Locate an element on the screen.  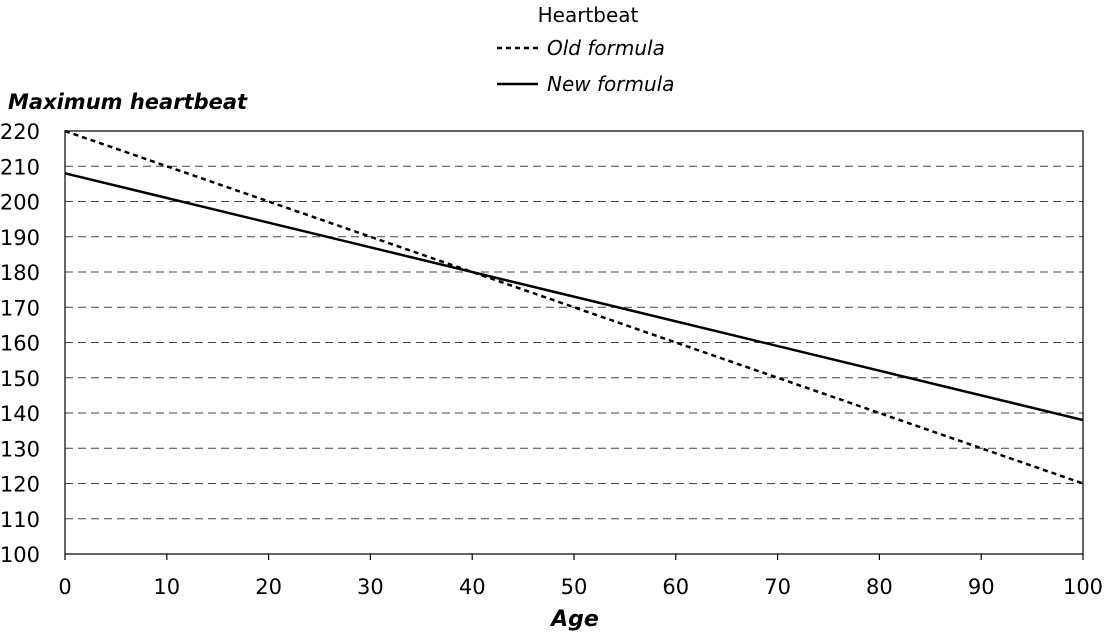
legend-title: Heartbeat is located at coordinates (588, 15).